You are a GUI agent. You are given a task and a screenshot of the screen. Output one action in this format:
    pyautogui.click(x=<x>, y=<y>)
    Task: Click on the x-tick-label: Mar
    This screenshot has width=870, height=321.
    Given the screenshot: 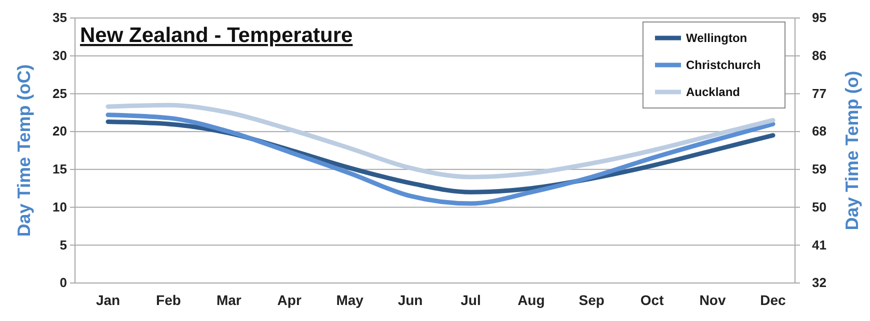 What is the action you would take?
    pyautogui.click(x=229, y=300)
    